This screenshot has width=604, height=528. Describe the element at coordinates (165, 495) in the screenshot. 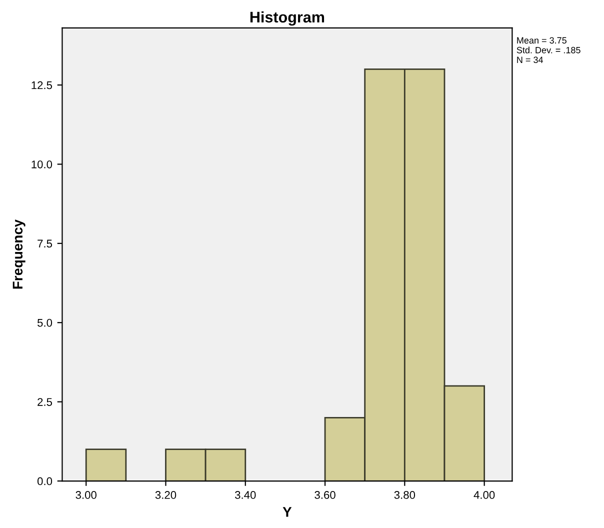

I see `x-tick-label: 3.20` at that location.